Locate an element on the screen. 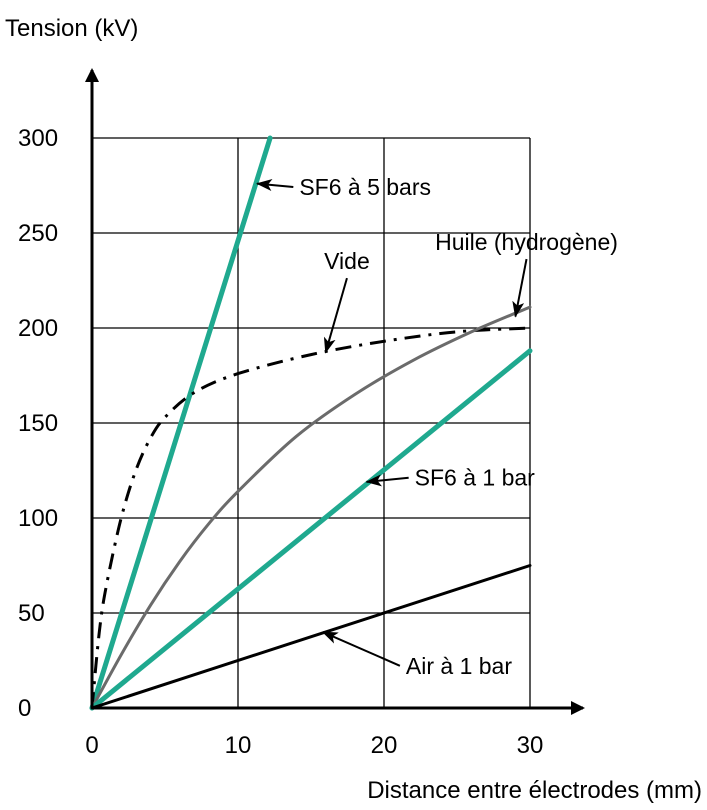  x-tick-label: 20 is located at coordinates (384, 745).